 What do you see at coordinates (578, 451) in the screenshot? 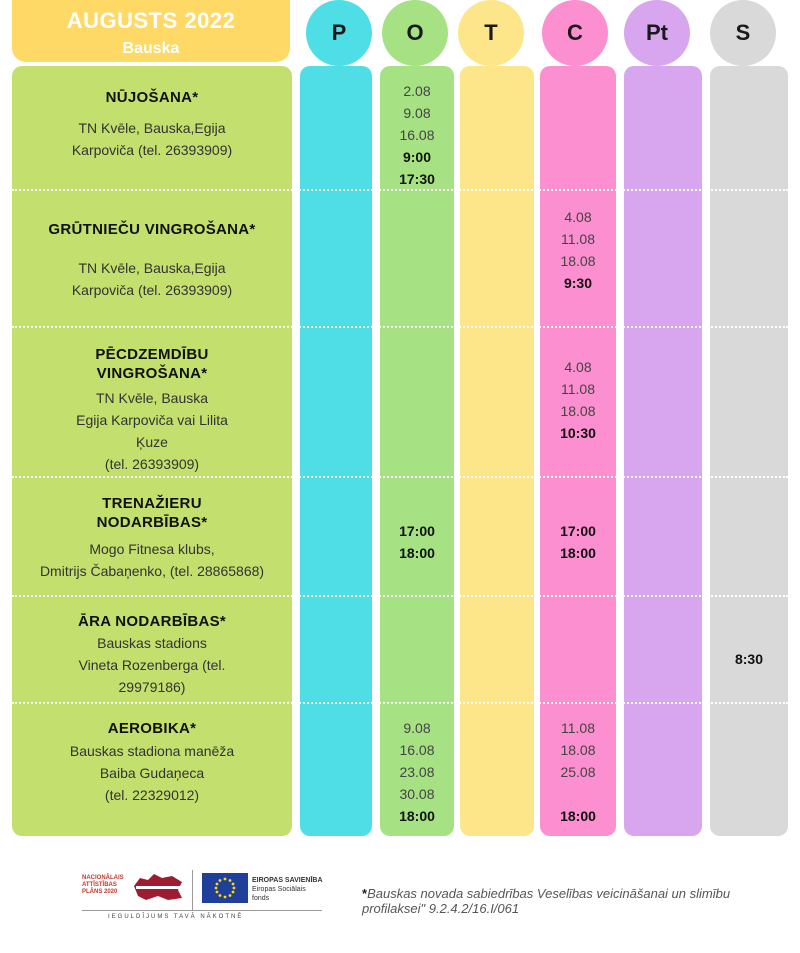
I see `column-bar-c` at bounding box center [578, 451].